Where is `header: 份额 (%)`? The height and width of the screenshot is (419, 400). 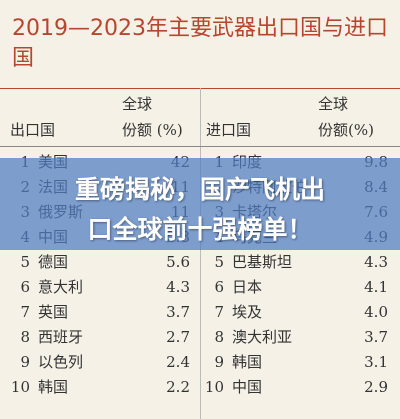
header: 份额 (%) is located at coordinates (152, 130).